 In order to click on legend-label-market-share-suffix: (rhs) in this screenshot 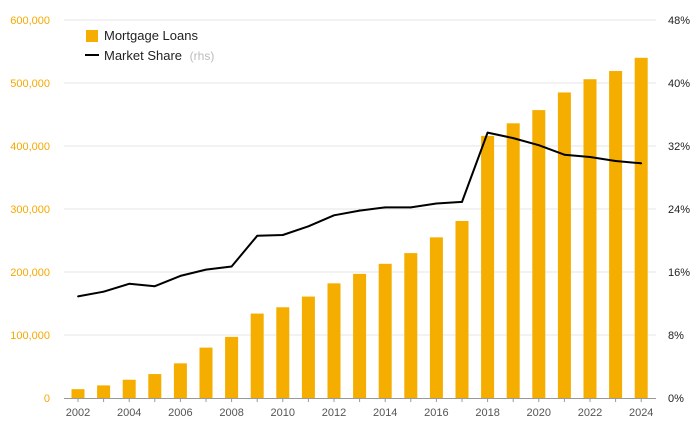, I will do `click(202, 56)`.